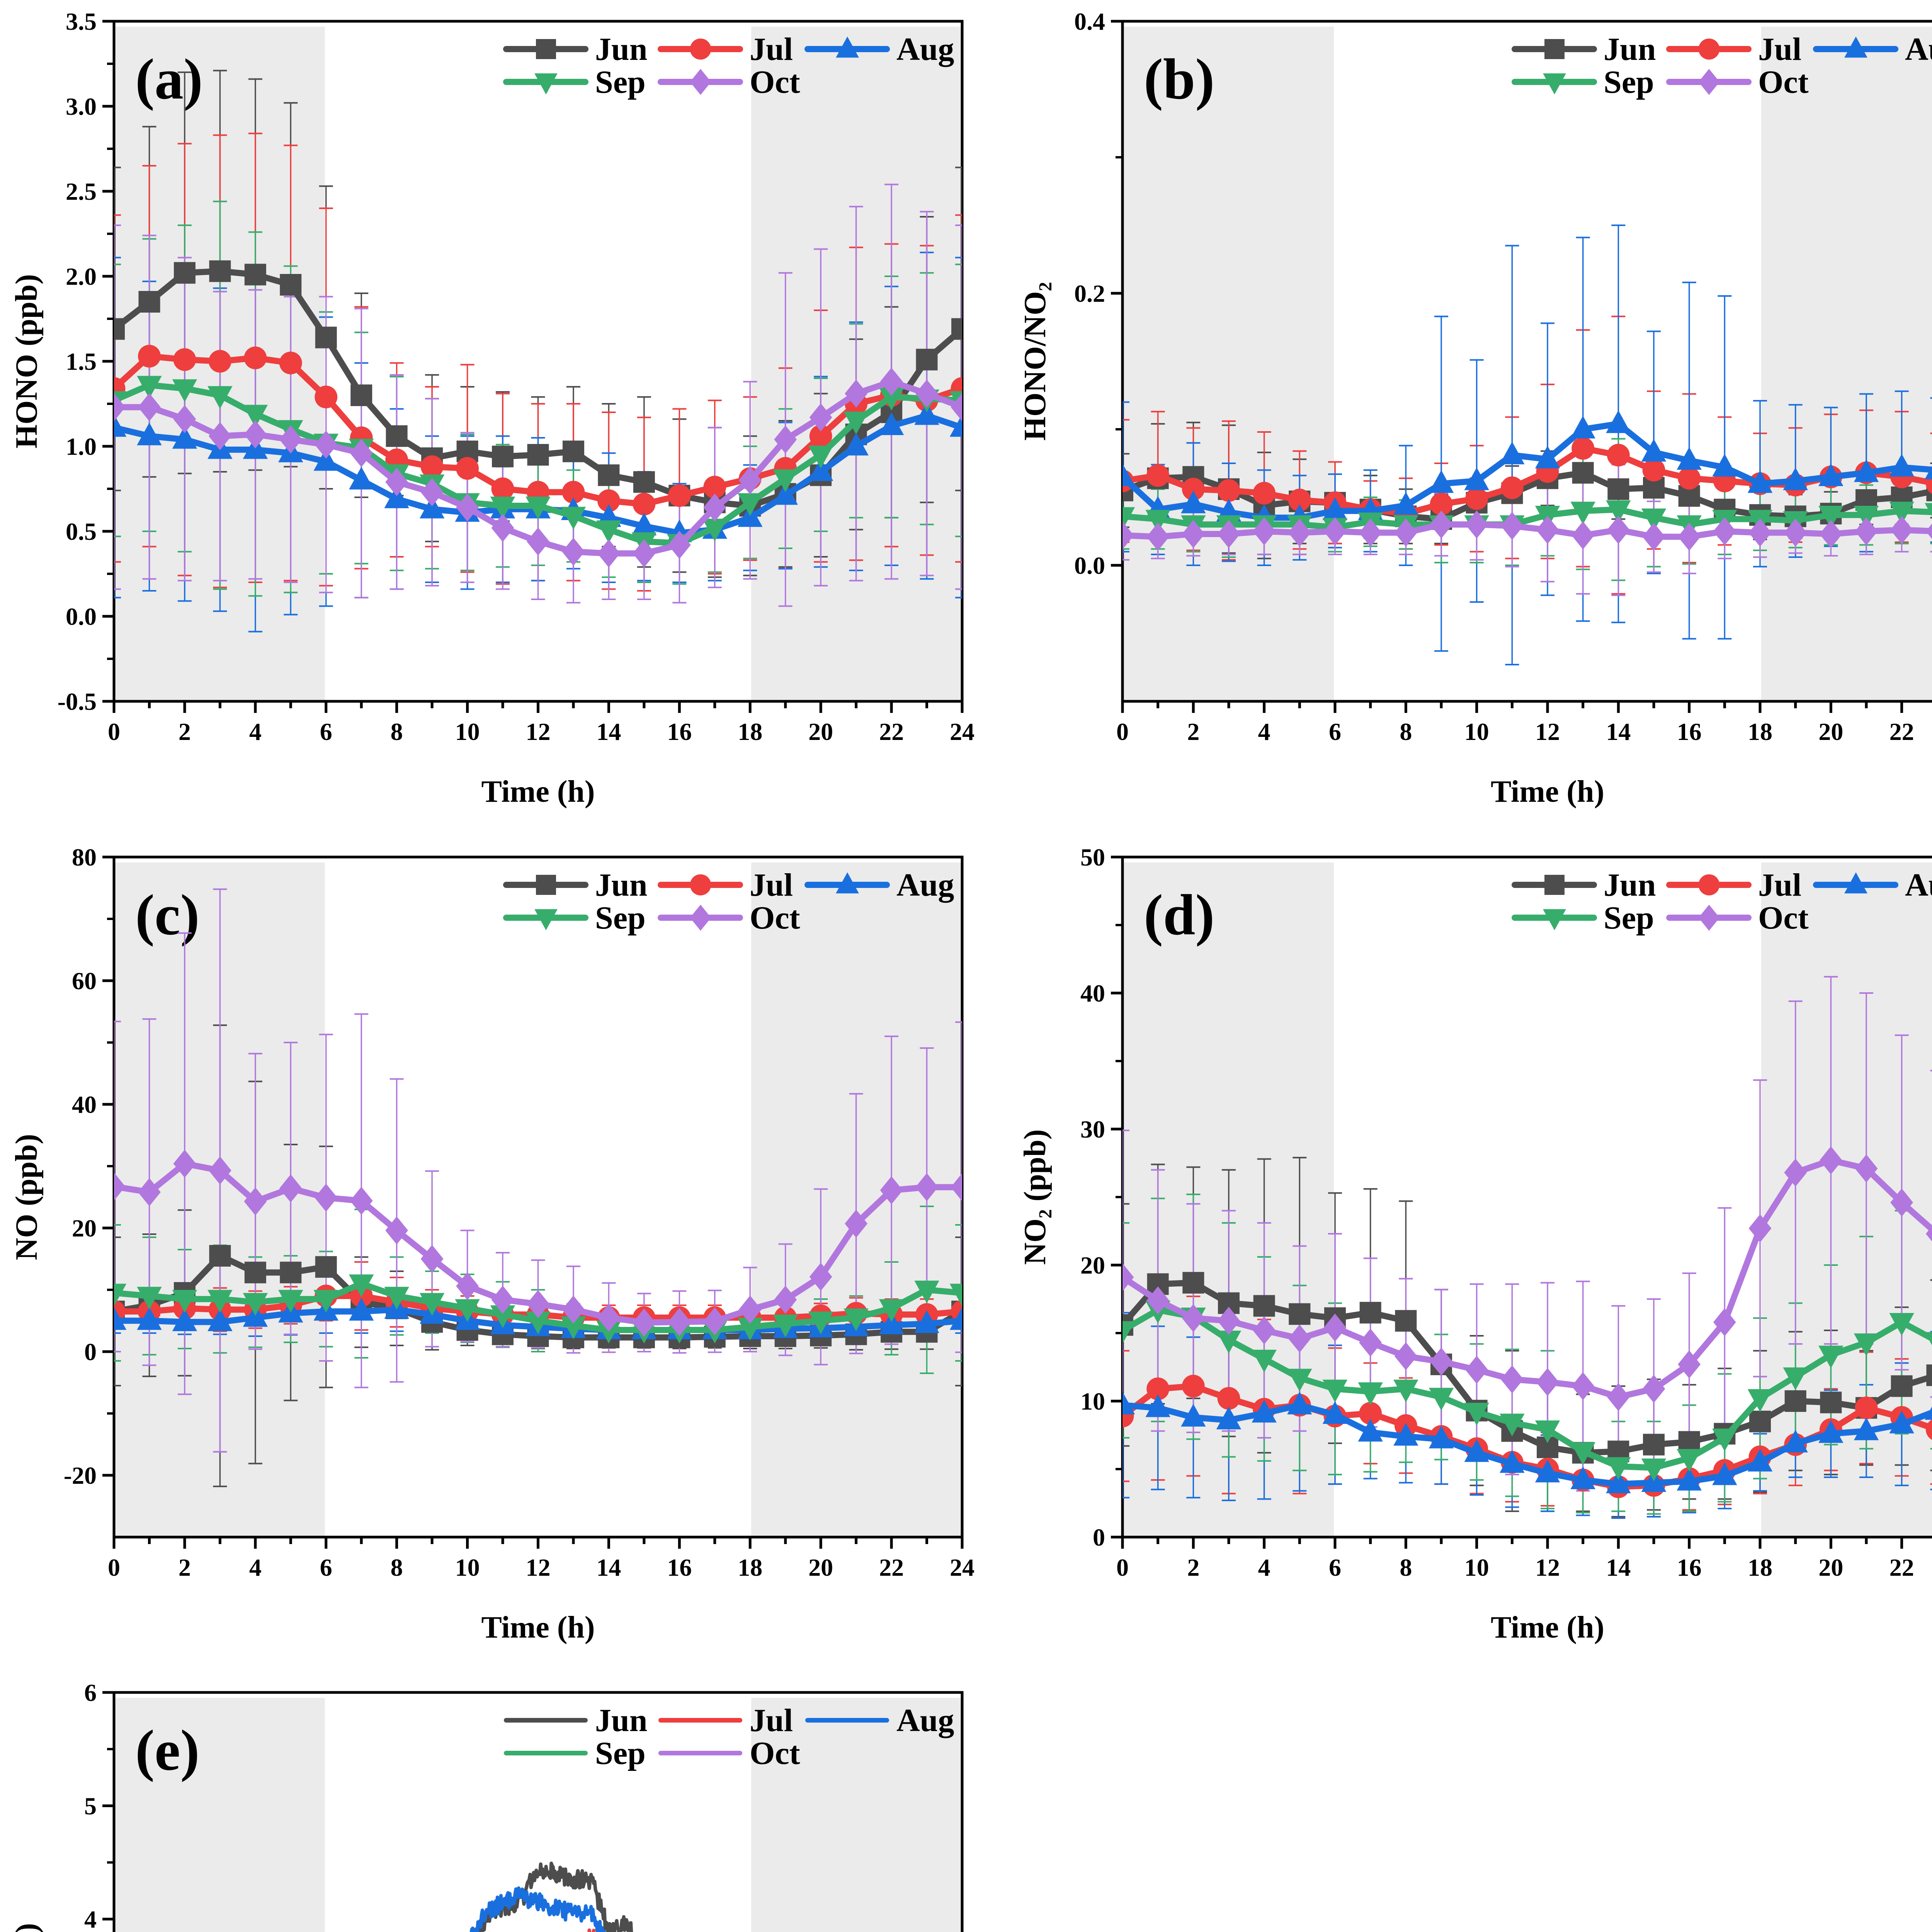 The width and height of the screenshot is (1932, 1932). Describe the element at coordinates (82, 106) in the screenshot. I see `y-tick-label: 3.0` at that location.